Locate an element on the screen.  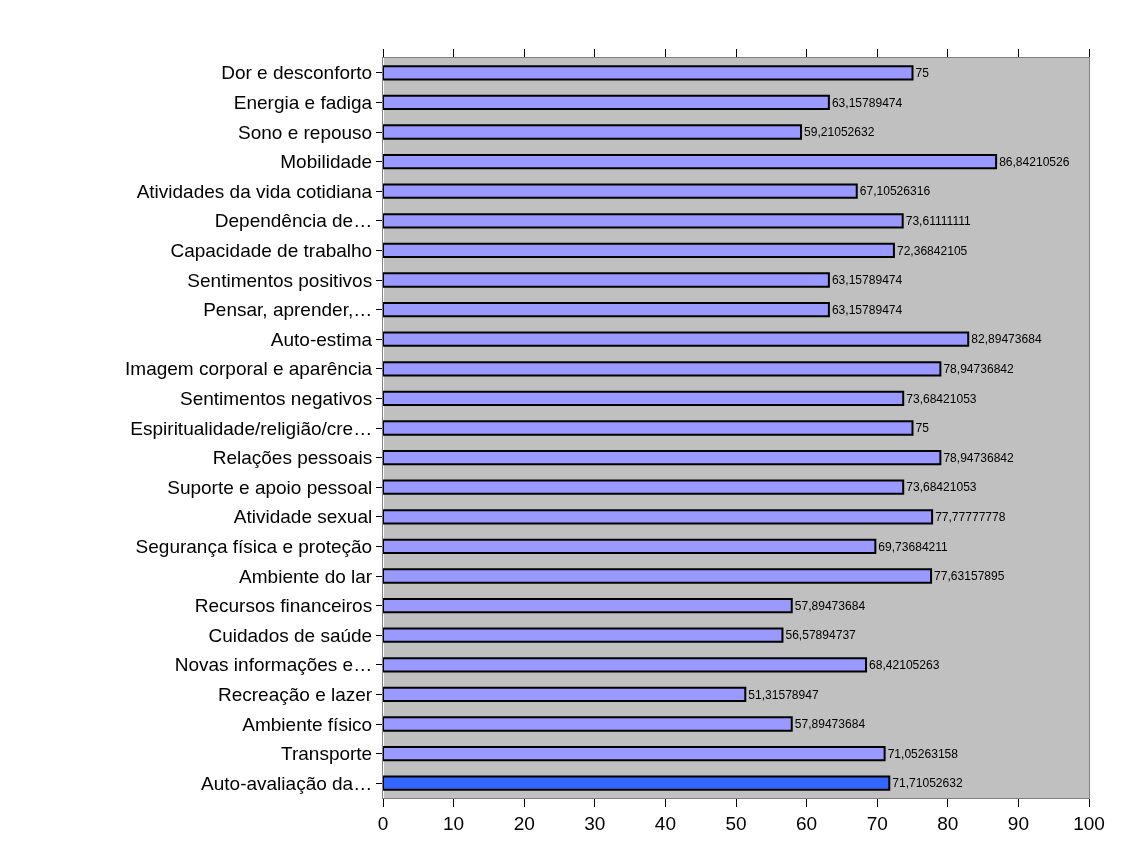
x-tick-label: 100 is located at coordinates (1089, 823).